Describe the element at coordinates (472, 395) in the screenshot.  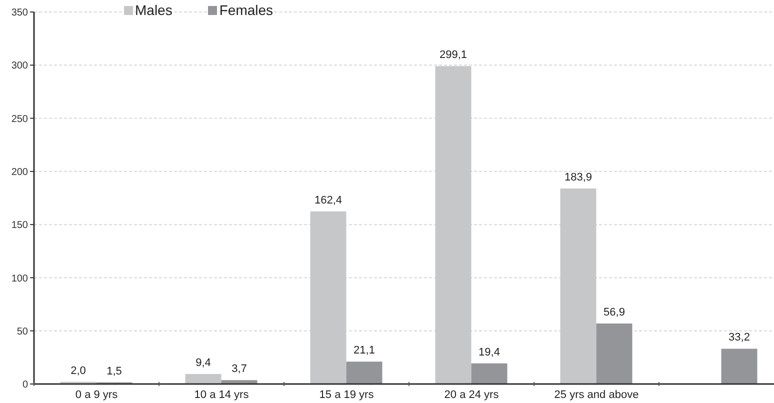
I see `x-tick-label: 20 a 24 yrs` at that location.